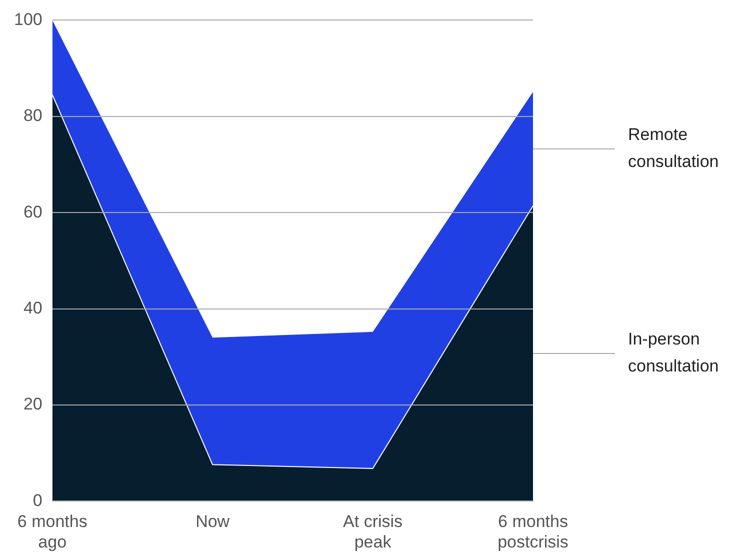 The height and width of the screenshot is (558, 743). I want to click on x-tick-label: 6 months postcrisis, so click(533, 532).